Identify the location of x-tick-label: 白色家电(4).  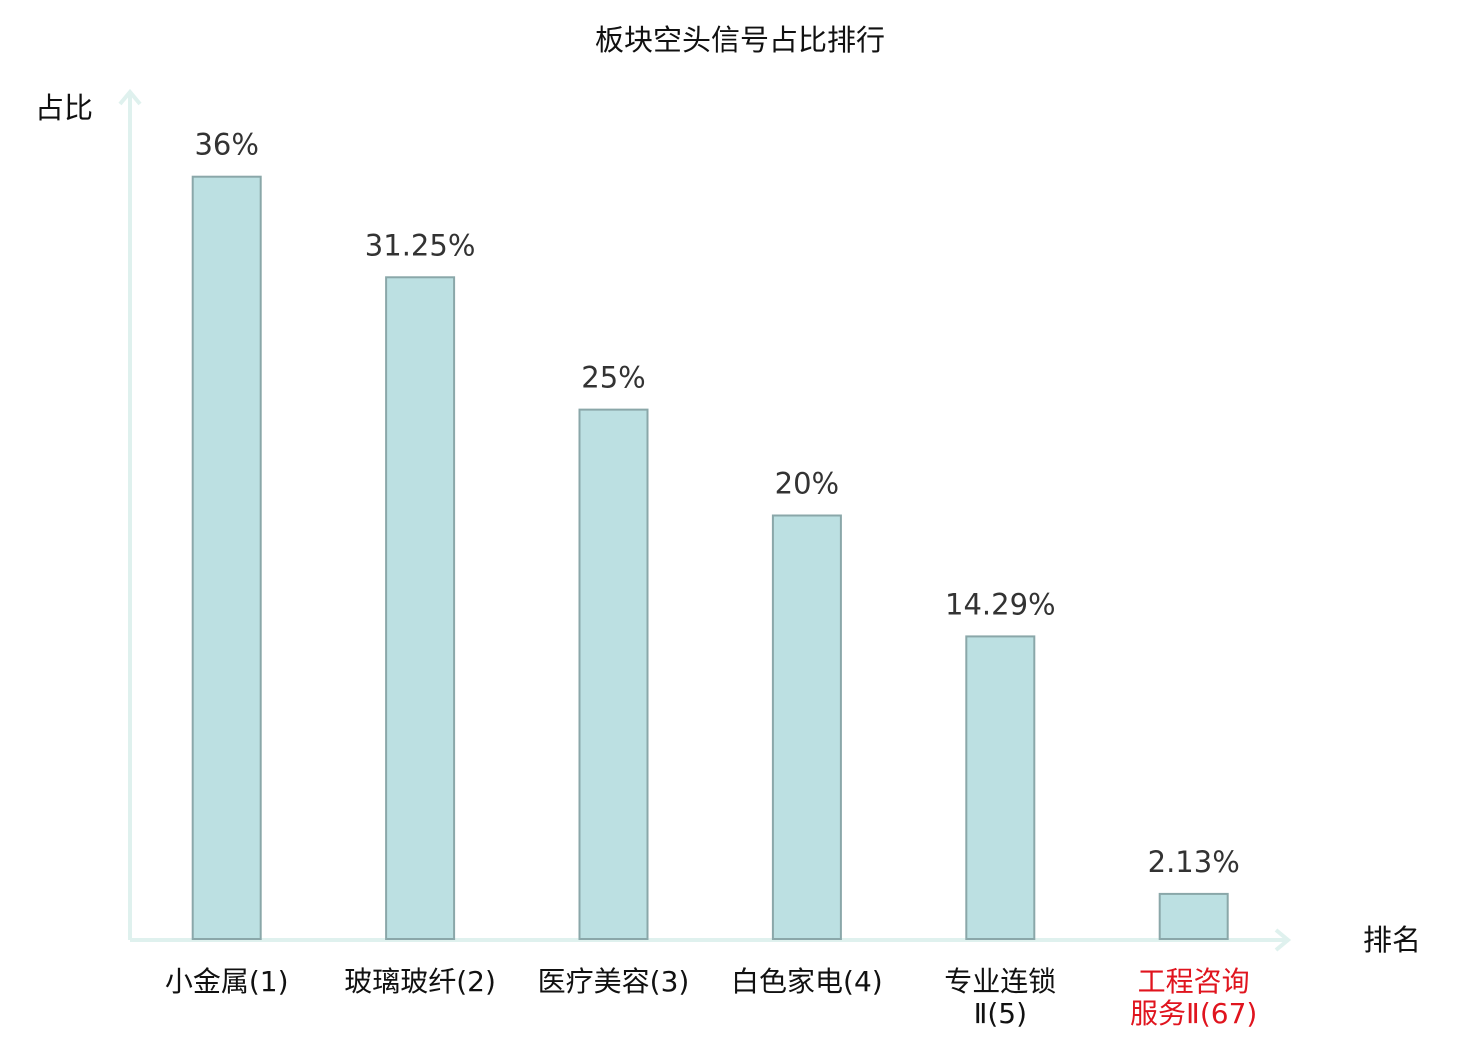
(807, 981).